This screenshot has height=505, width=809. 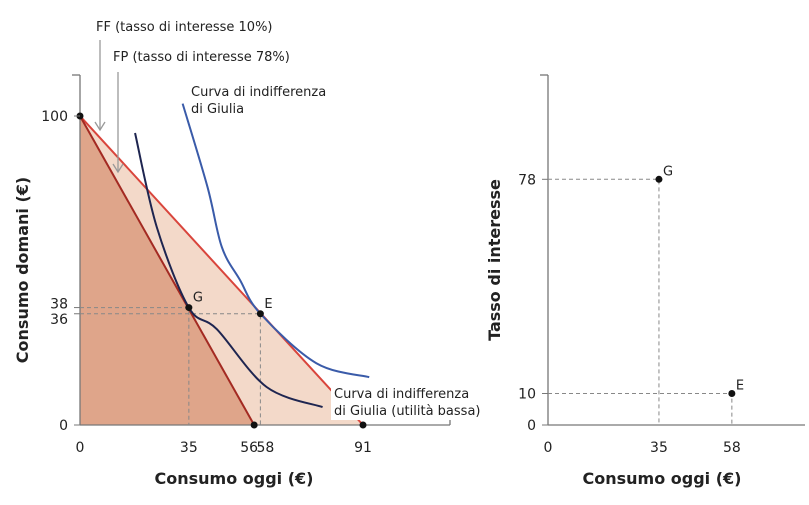 I want to click on x-tick-label: 91, so click(x=363, y=448).